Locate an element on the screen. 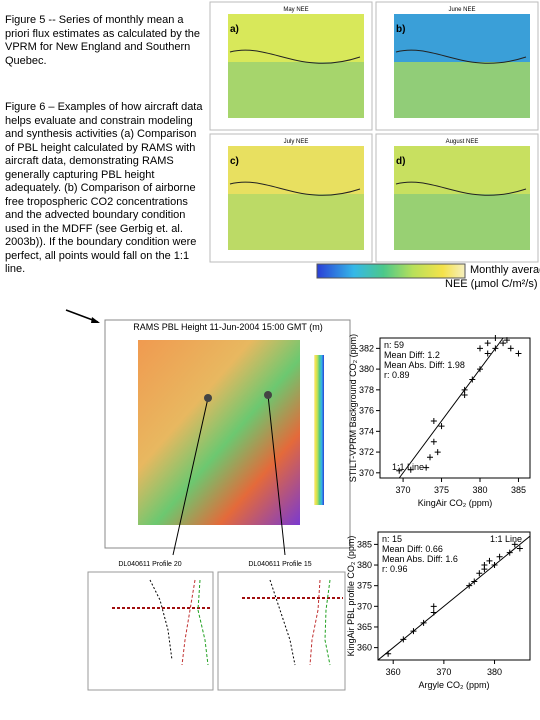 Image resolution: width=540 pixels, height=720 pixels. profile-title: DL040611 Profile 15 is located at coordinates (279, 564).